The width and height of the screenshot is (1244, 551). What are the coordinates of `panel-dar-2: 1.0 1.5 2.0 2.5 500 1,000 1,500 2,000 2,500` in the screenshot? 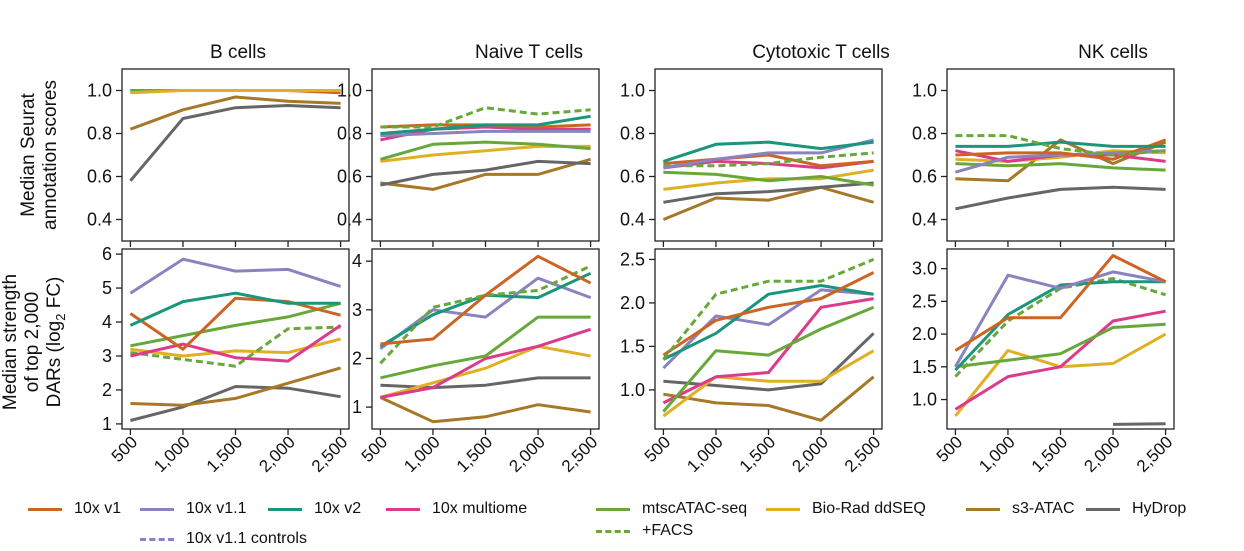 It's located at (752, 362).